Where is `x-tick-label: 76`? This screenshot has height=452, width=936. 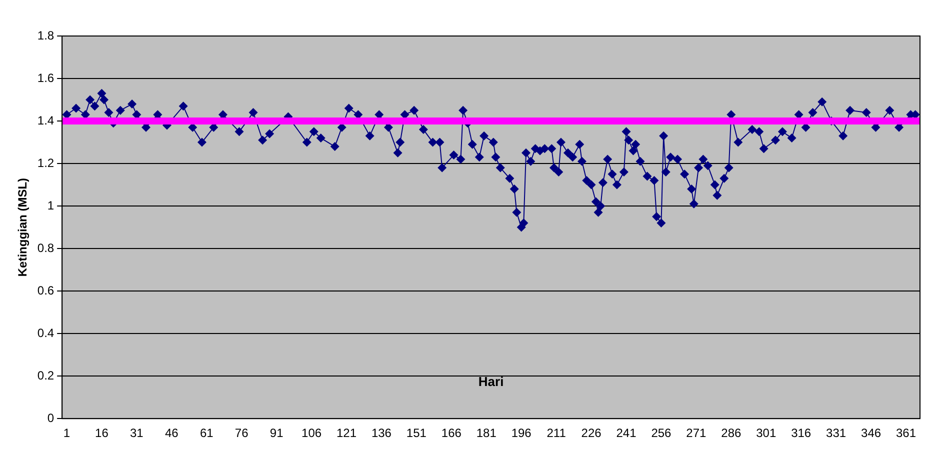 x-tick-label: 76 is located at coordinates (241, 433).